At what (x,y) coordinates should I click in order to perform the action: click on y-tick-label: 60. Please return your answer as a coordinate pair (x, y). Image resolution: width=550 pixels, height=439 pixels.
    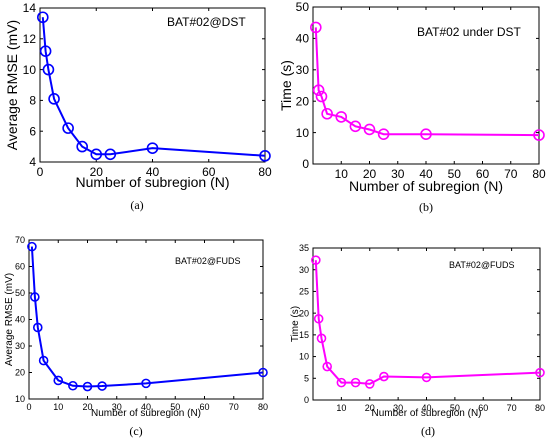
    Looking at the image, I should click on (20, 267).